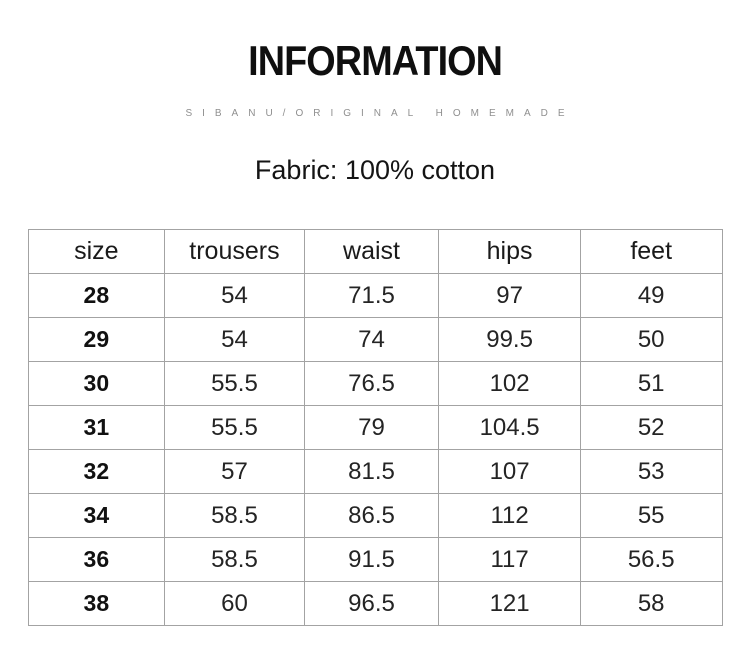 The width and height of the screenshot is (750, 671). I want to click on cell-size: 34, so click(96, 515).